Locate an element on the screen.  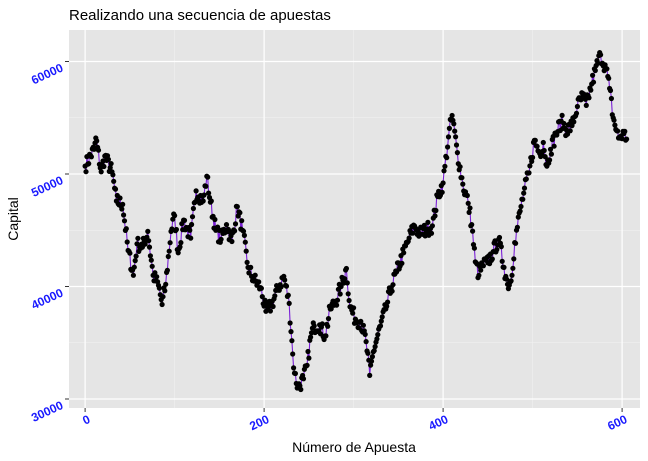
chart-title: Realizando una secuencia de apuestas is located at coordinates (200, 15).